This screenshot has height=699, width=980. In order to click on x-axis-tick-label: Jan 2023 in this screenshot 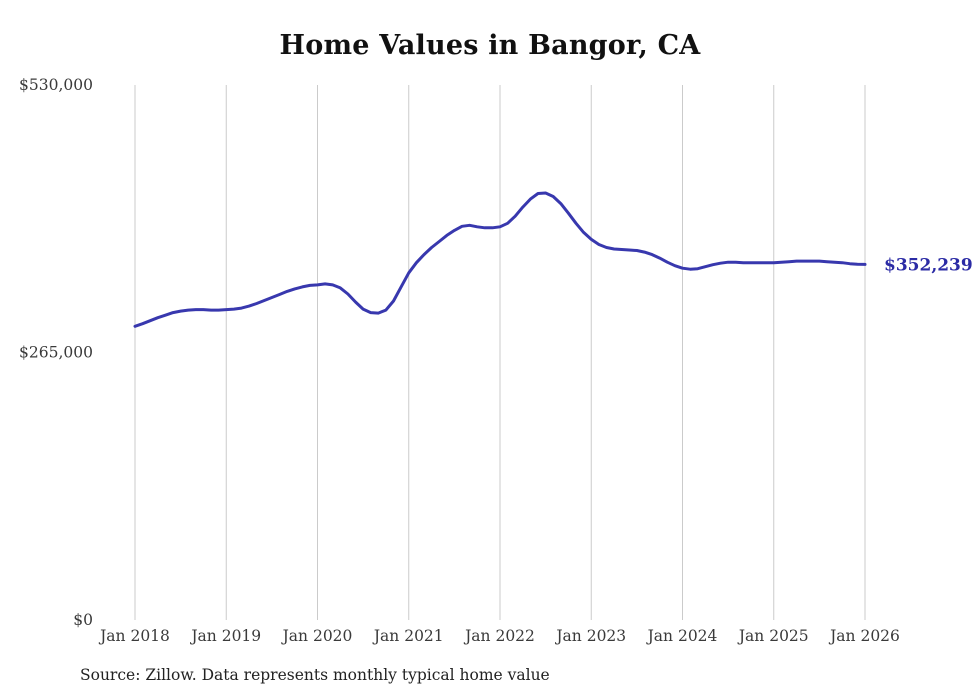, I will do `click(590, 636)`.